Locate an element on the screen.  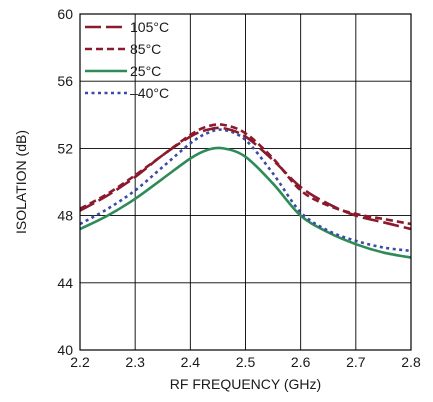
legend-label: 85°C is located at coordinates (145, 49).